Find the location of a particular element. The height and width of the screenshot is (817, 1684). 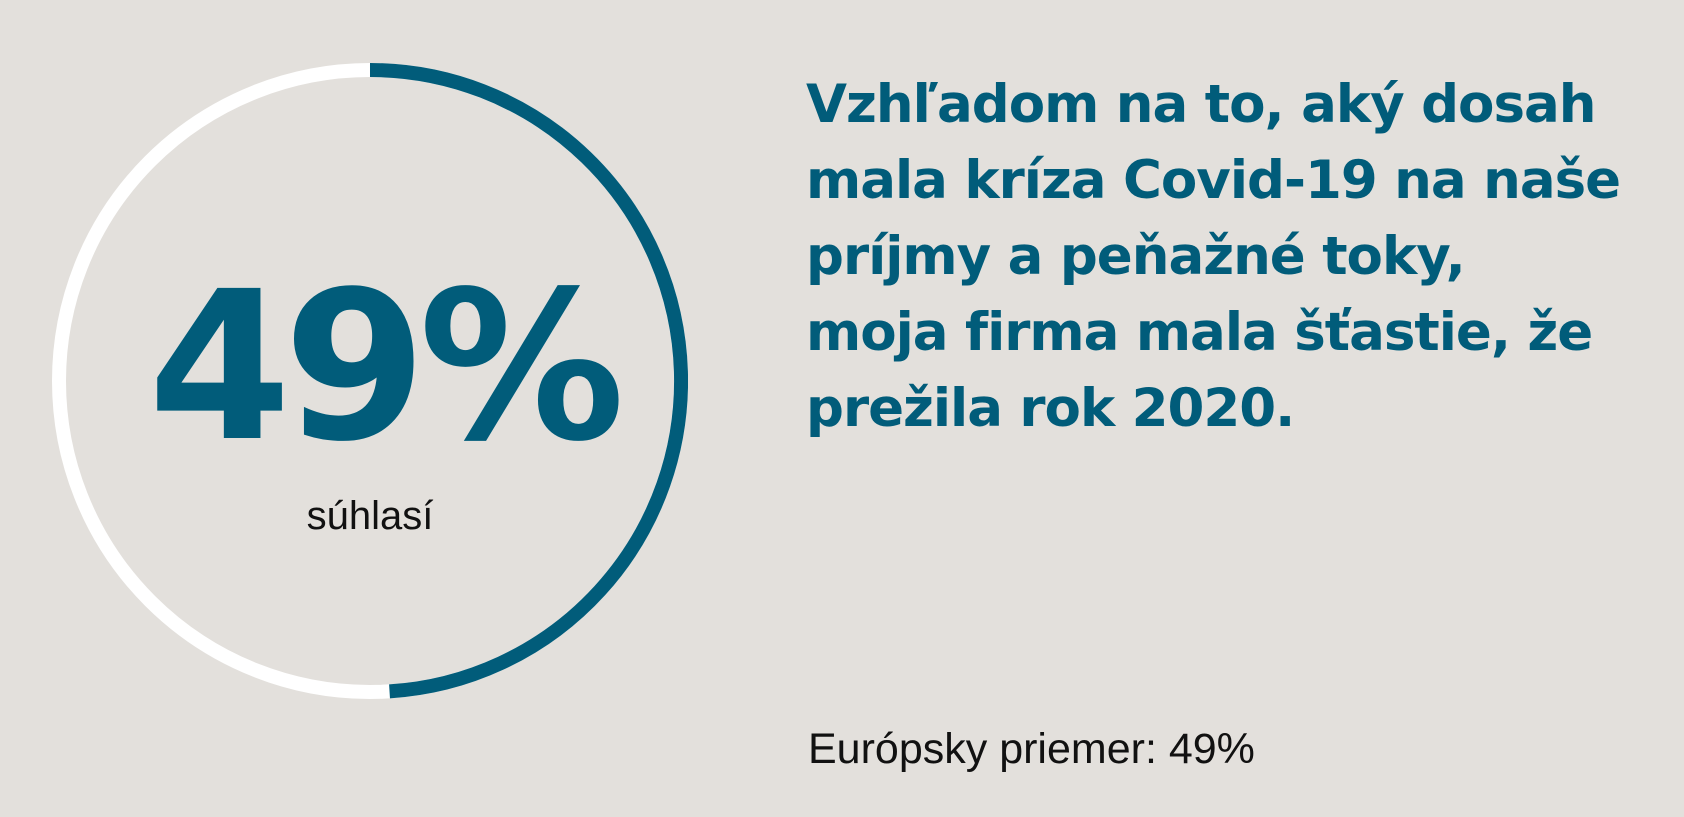

donut-value-arc is located at coordinates (528, 381).